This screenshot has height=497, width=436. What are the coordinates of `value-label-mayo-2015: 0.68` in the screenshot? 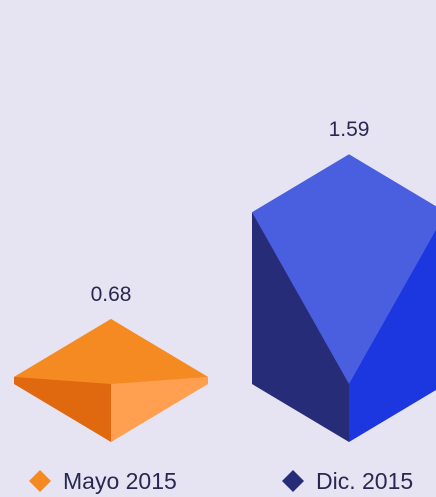 It's located at (111, 294).